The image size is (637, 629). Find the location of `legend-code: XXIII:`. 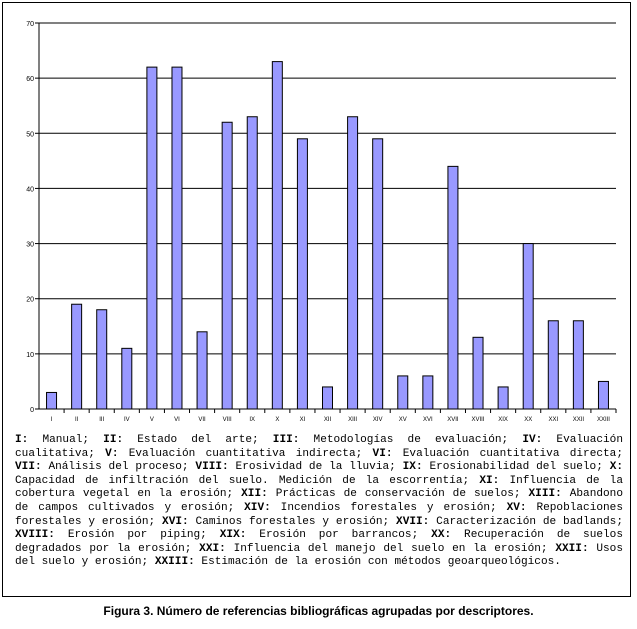

legend-code: XXIII: is located at coordinates (174, 562).